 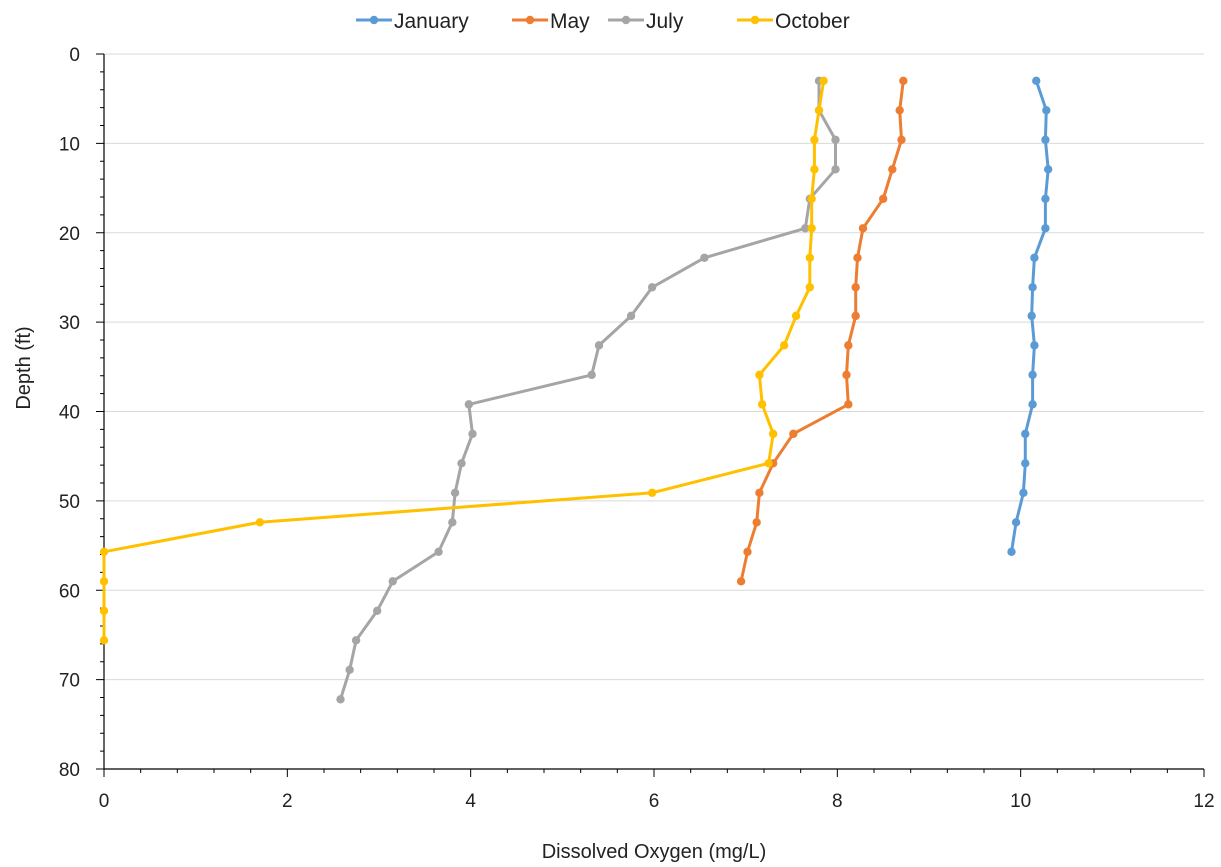 I want to click on legend-item-may: May, so click(x=551, y=21).